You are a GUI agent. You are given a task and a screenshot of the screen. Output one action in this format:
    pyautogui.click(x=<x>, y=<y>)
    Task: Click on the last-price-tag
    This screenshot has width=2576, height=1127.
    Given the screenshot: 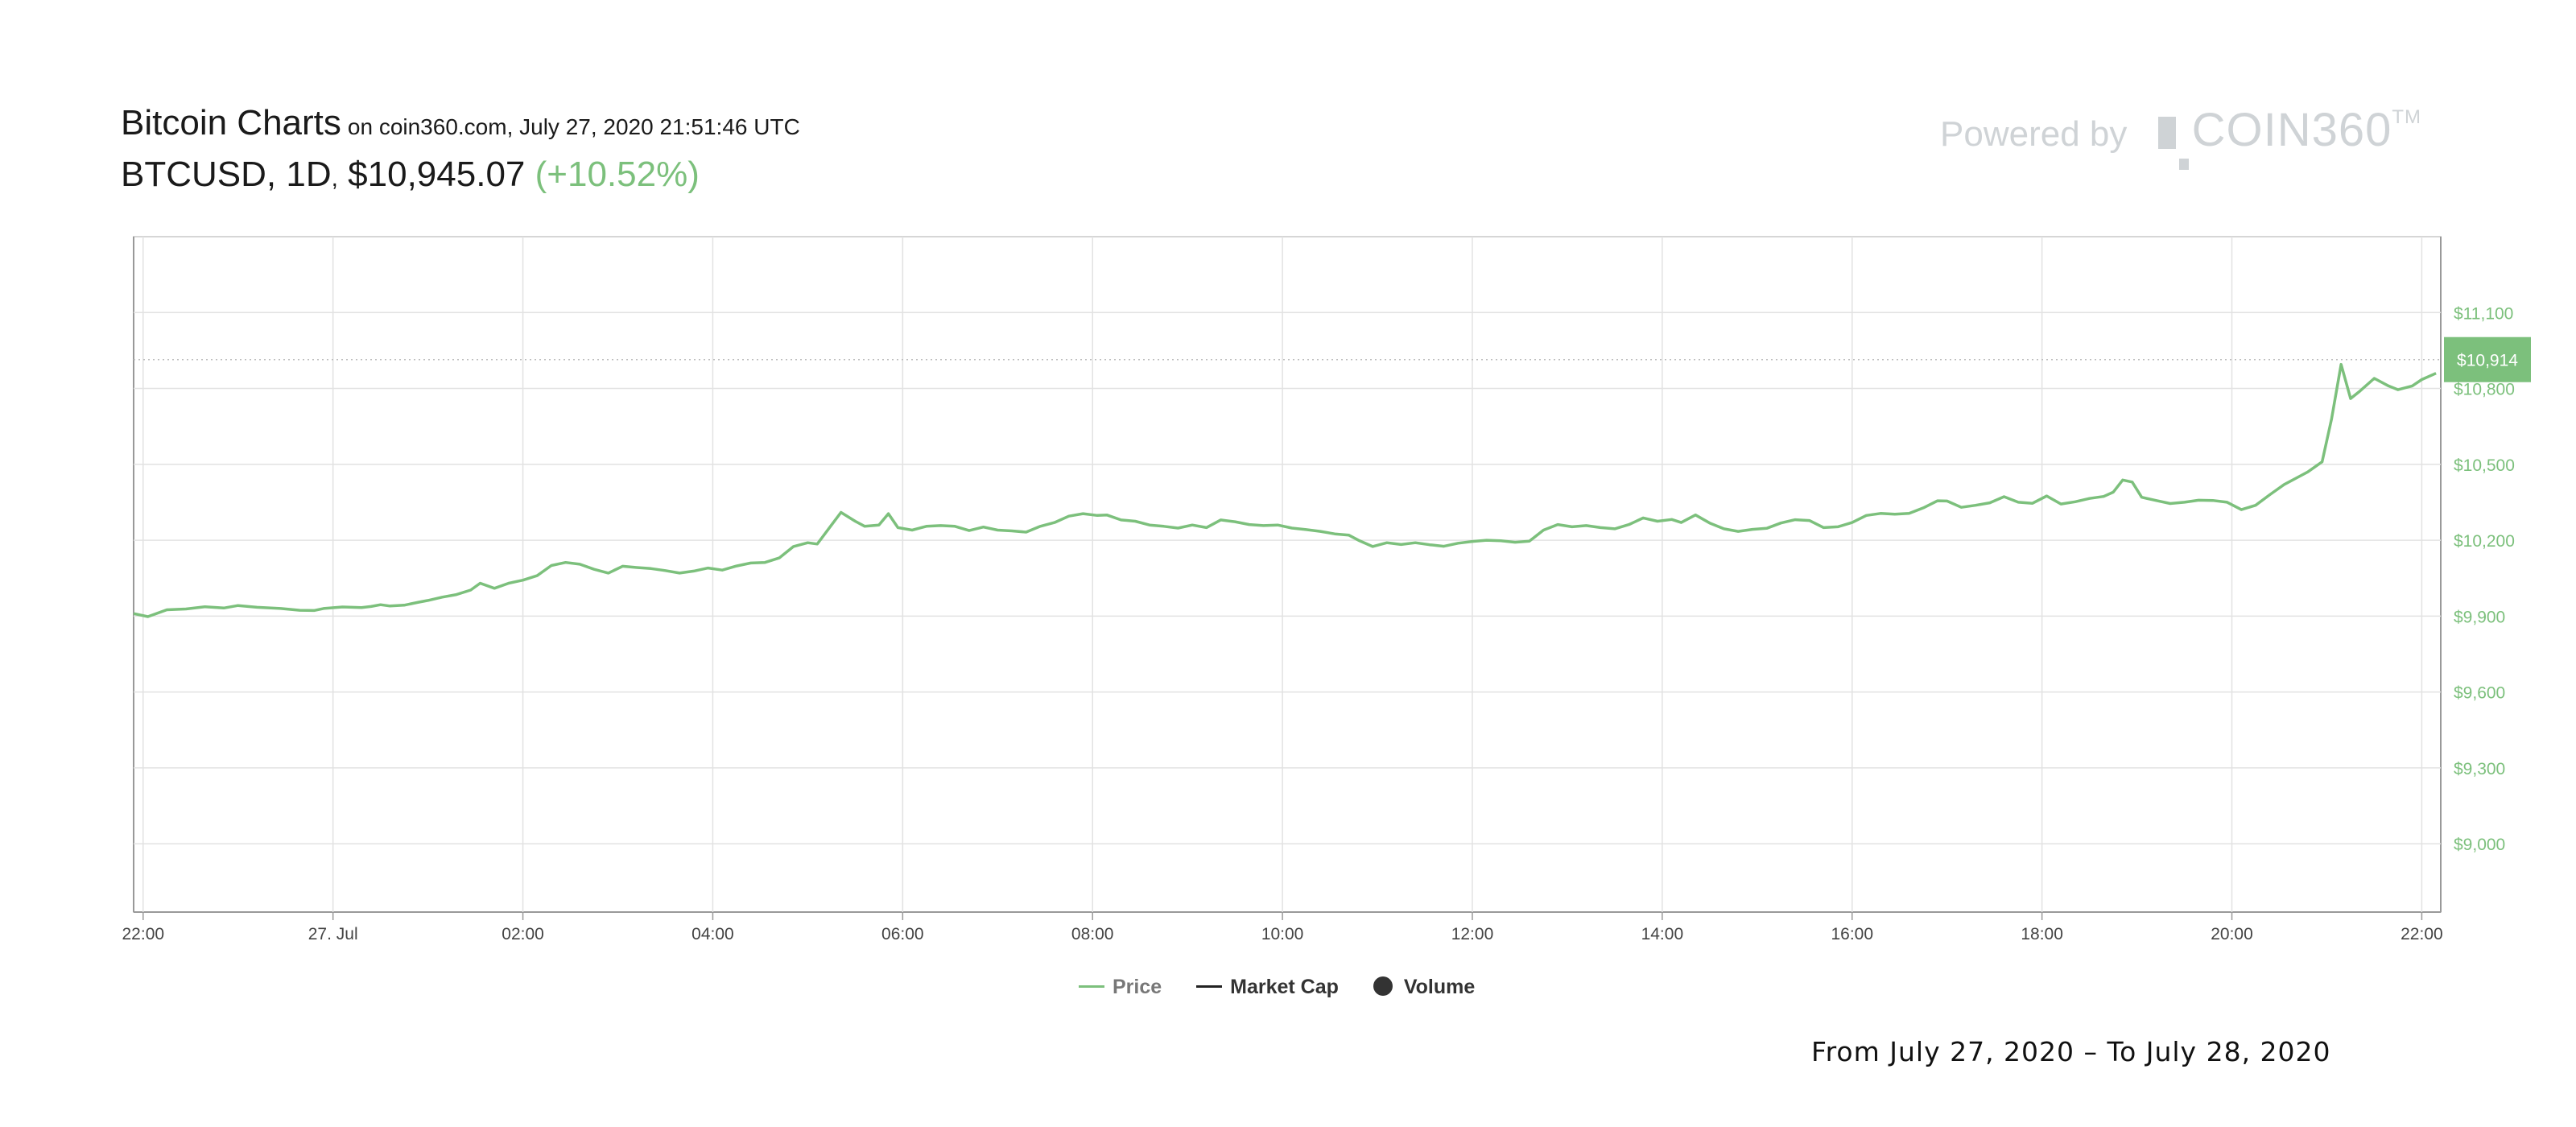 What is the action you would take?
    pyautogui.click(x=2487, y=359)
    